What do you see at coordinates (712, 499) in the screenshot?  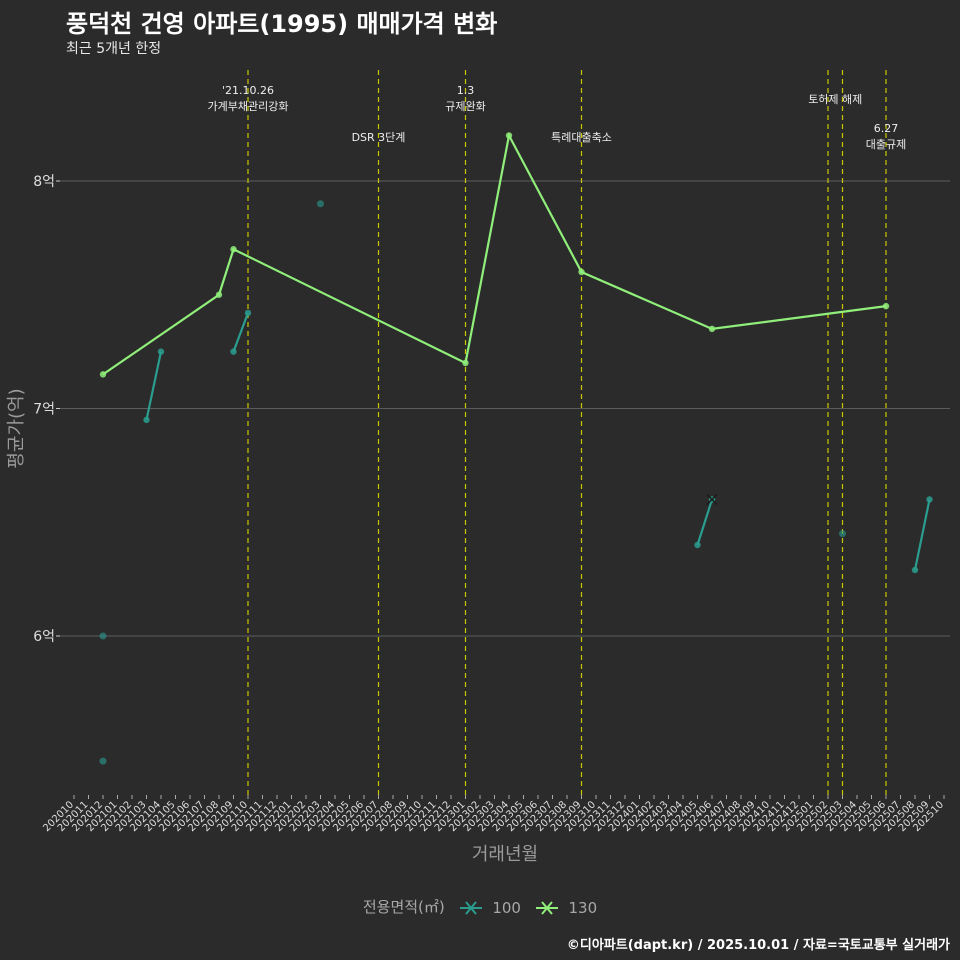 I see `highlight-marker` at bounding box center [712, 499].